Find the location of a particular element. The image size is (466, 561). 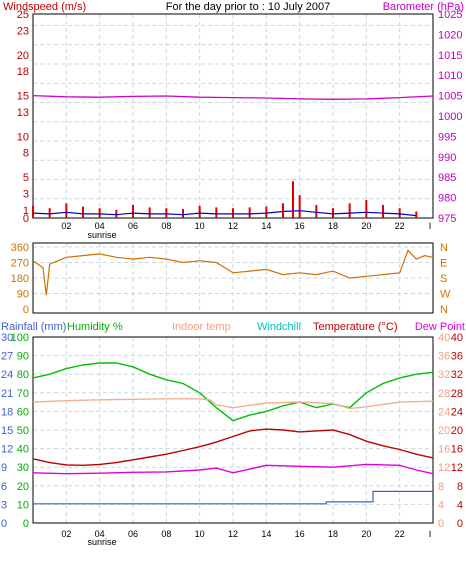

temperature-tick-label: 40 is located at coordinates (457, 338).